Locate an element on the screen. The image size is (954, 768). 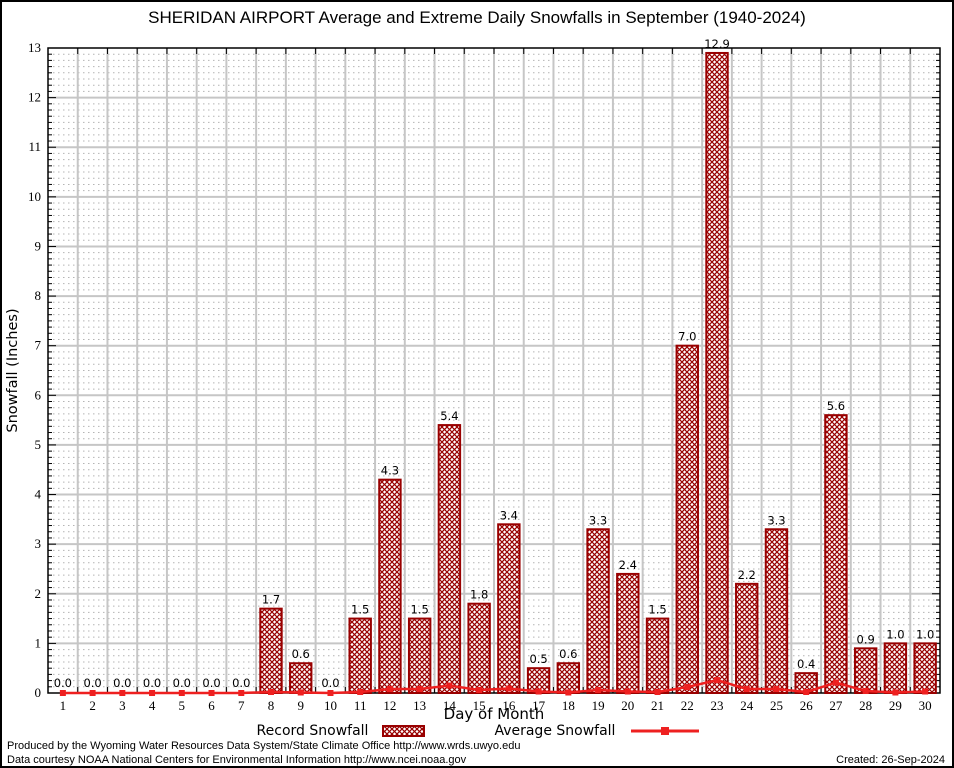
svg-text: 1.8 is located at coordinates (479, 595).